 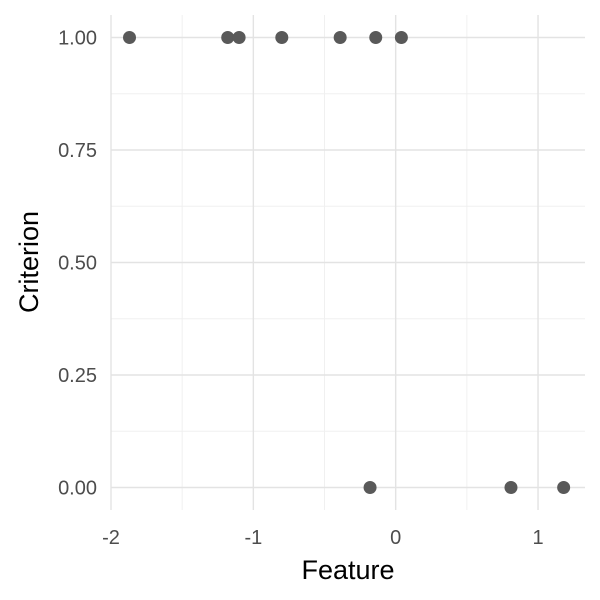 I want to click on y-tick-label: 0.25, so click(x=77, y=376).